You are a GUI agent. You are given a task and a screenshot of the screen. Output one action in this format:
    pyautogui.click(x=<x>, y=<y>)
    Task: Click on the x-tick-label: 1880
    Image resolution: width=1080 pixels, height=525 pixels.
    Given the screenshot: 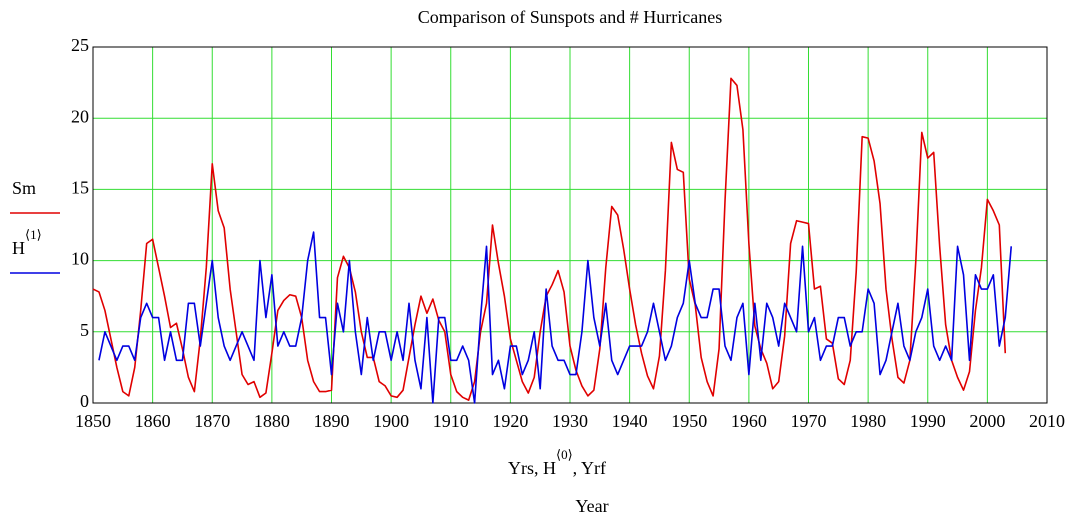 What is the action you would take?
    pyautogui.click(x=272, y=421)
    